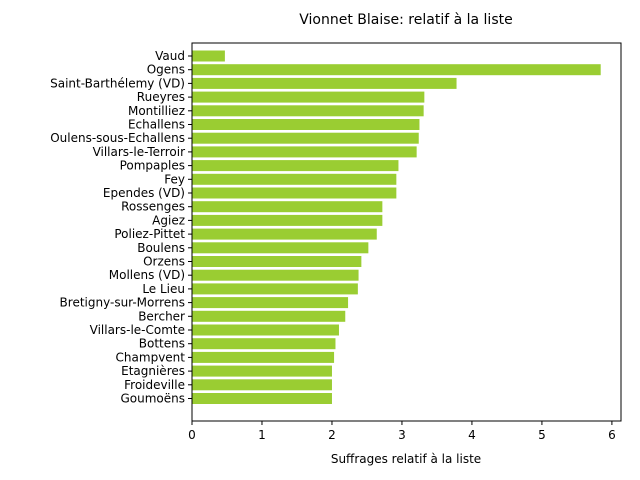  I want to click on chart-title: Vionnet Blaise: relatif à la liste, so click(405, 20).